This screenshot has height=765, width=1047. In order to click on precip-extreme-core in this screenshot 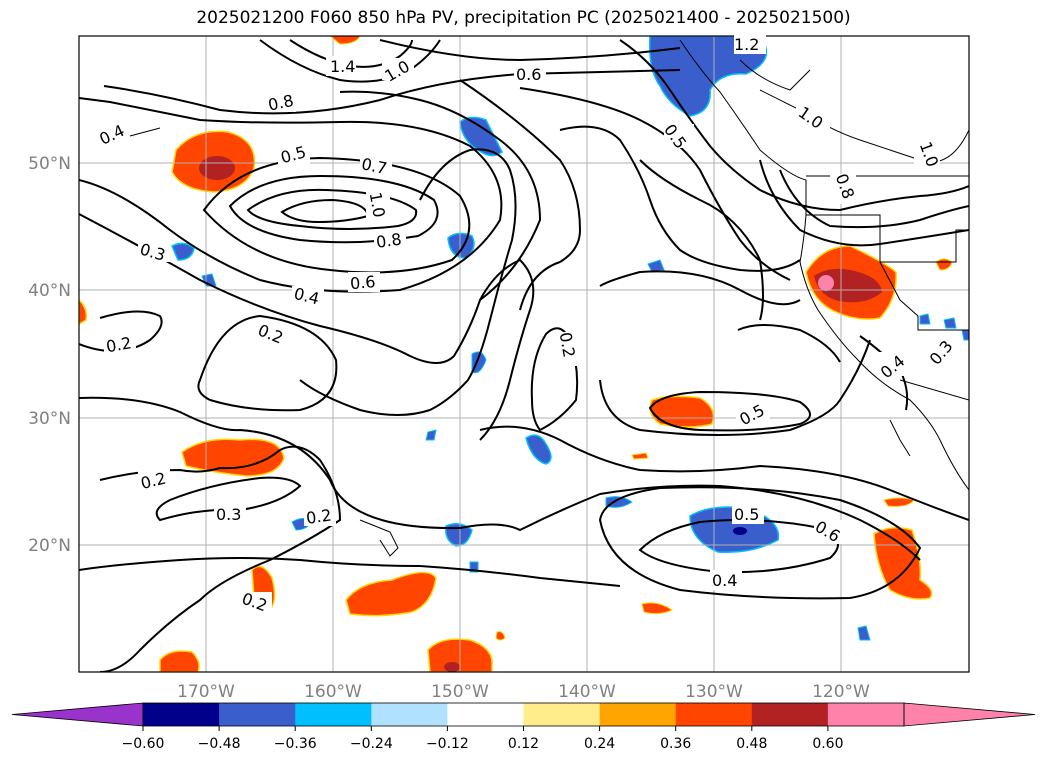, I will do `click(826, 283)`.